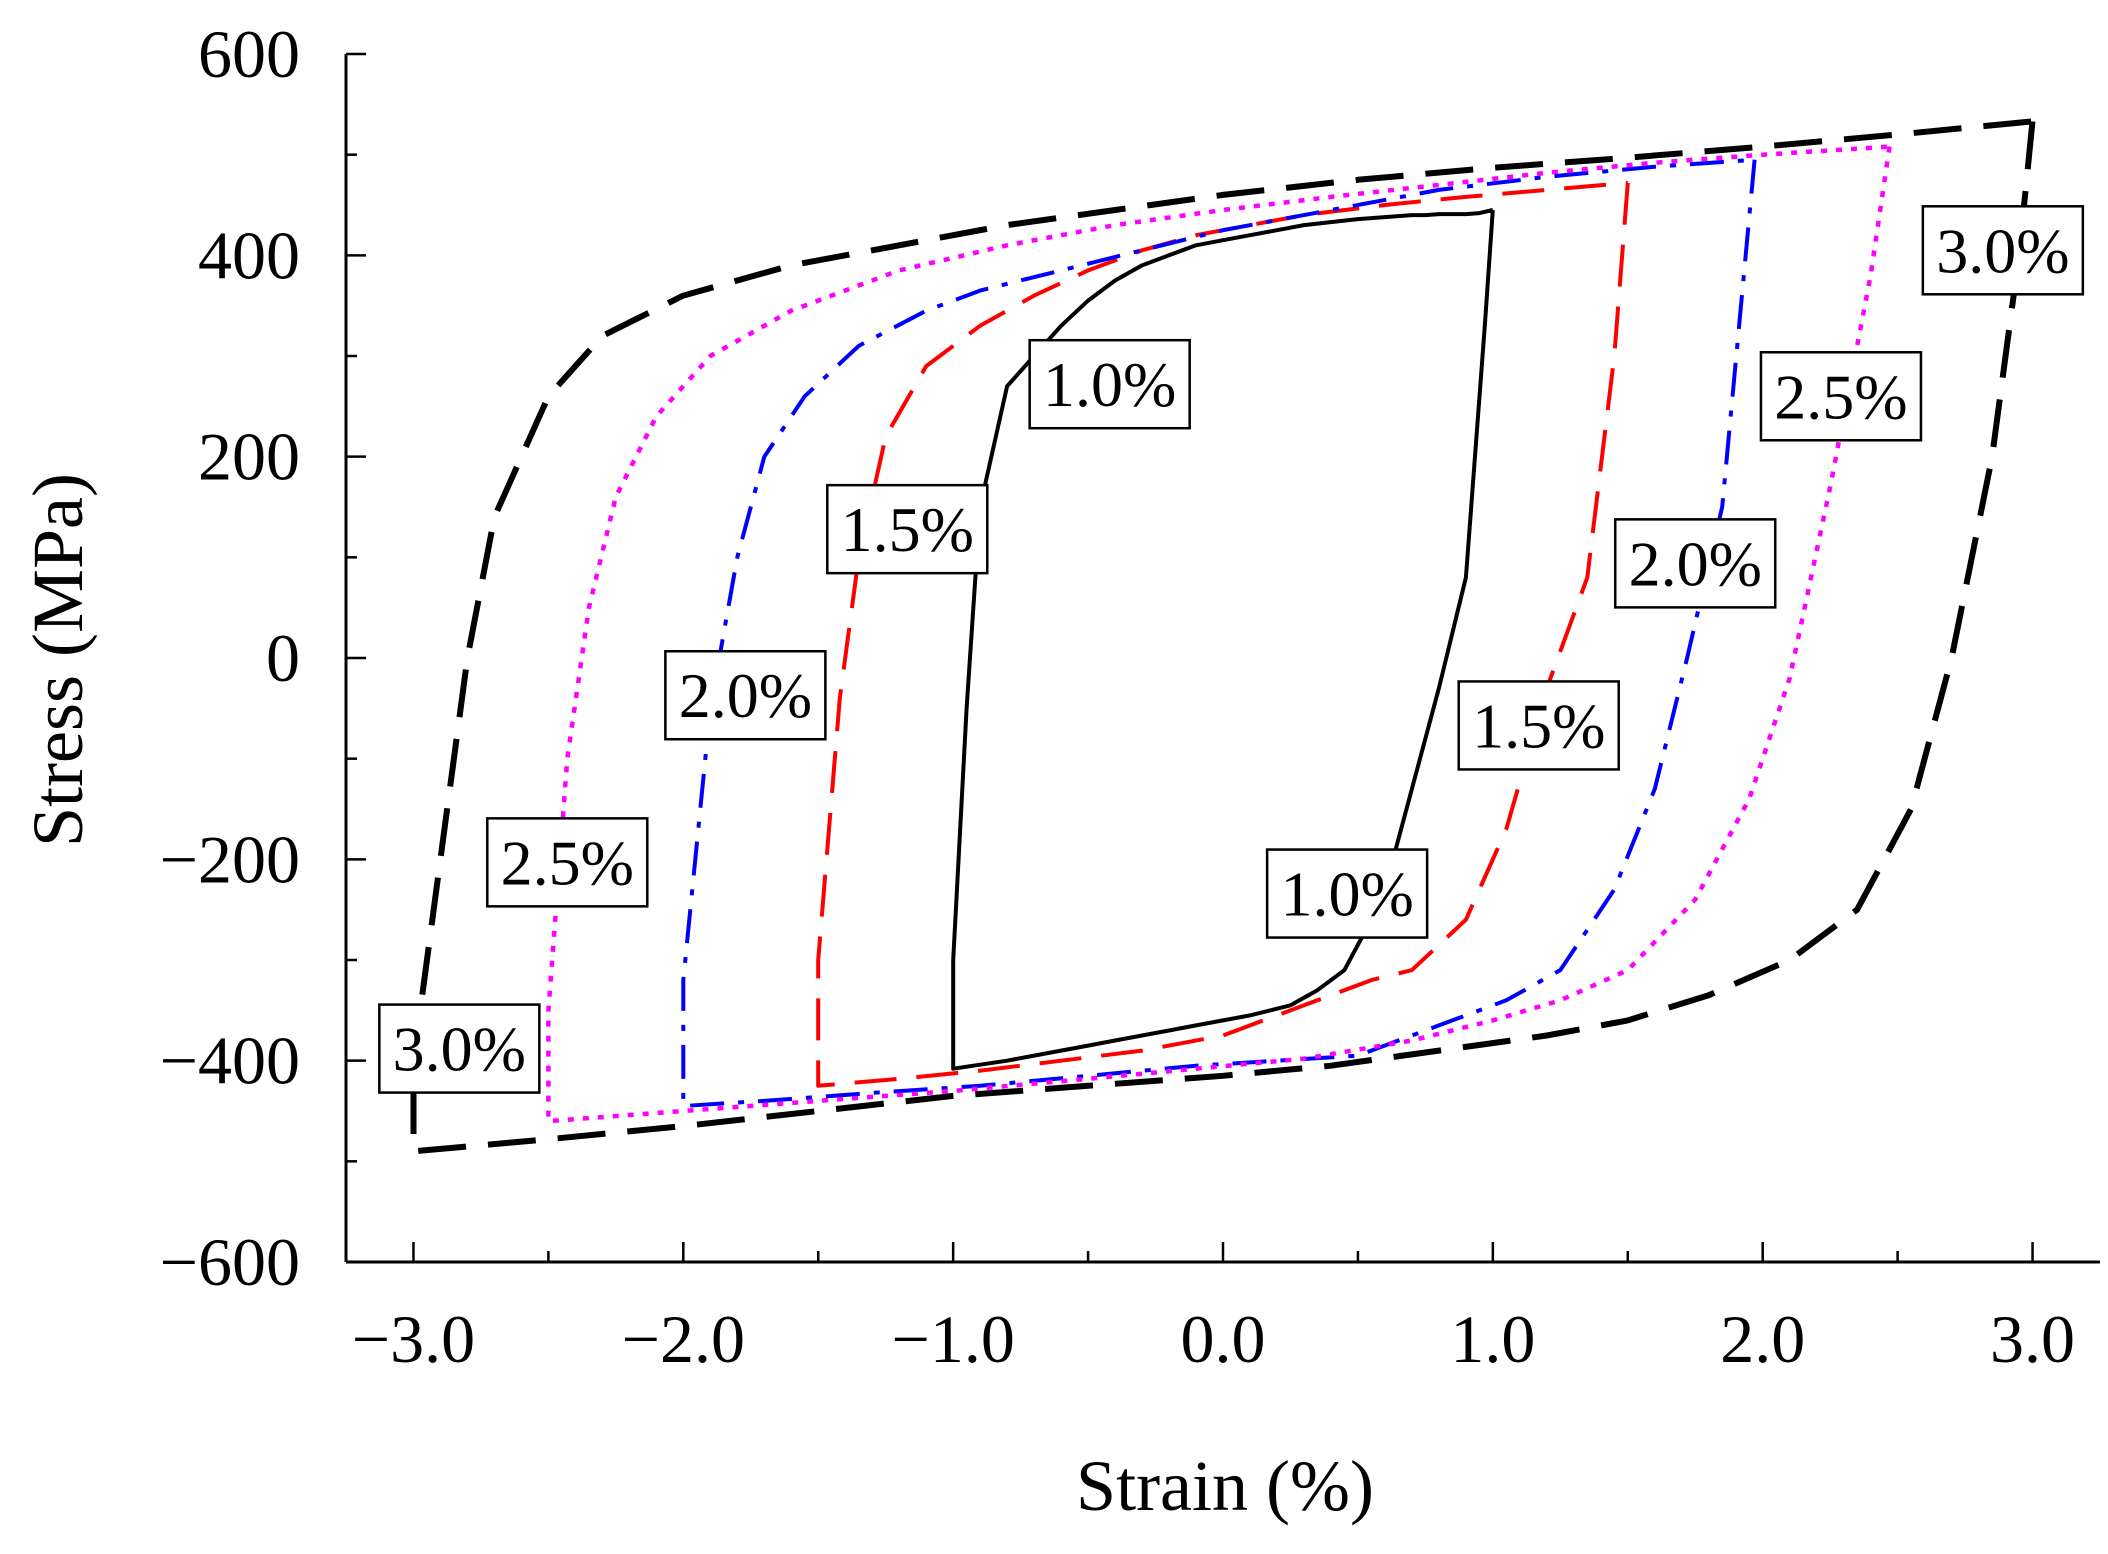 This screenshot has height=1554, width=2108. What do you see at coordinates (230, 1262) in the screenshot?
I see `y-tick-label: −600` at bounding box center [230, 1262].